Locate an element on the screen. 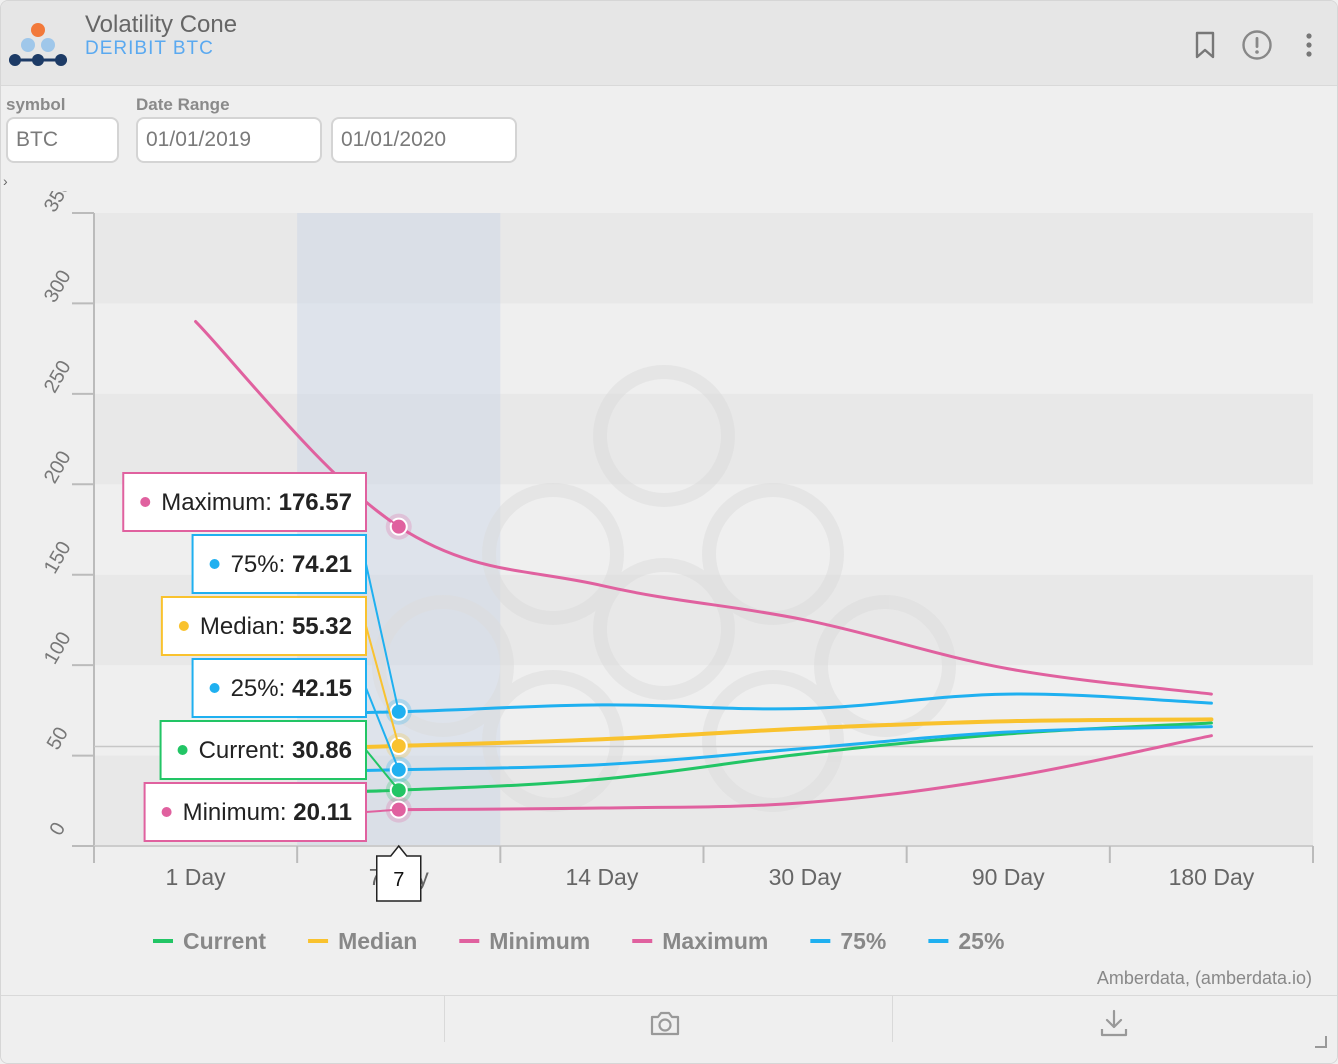  series-line-median is located at coordinates (703, 735).